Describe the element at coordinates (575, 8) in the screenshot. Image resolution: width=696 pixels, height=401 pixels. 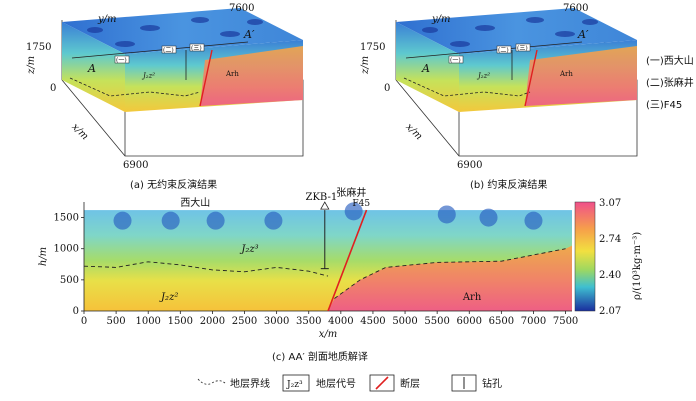
I see `panel-b-y-tick: 7600` at that location.